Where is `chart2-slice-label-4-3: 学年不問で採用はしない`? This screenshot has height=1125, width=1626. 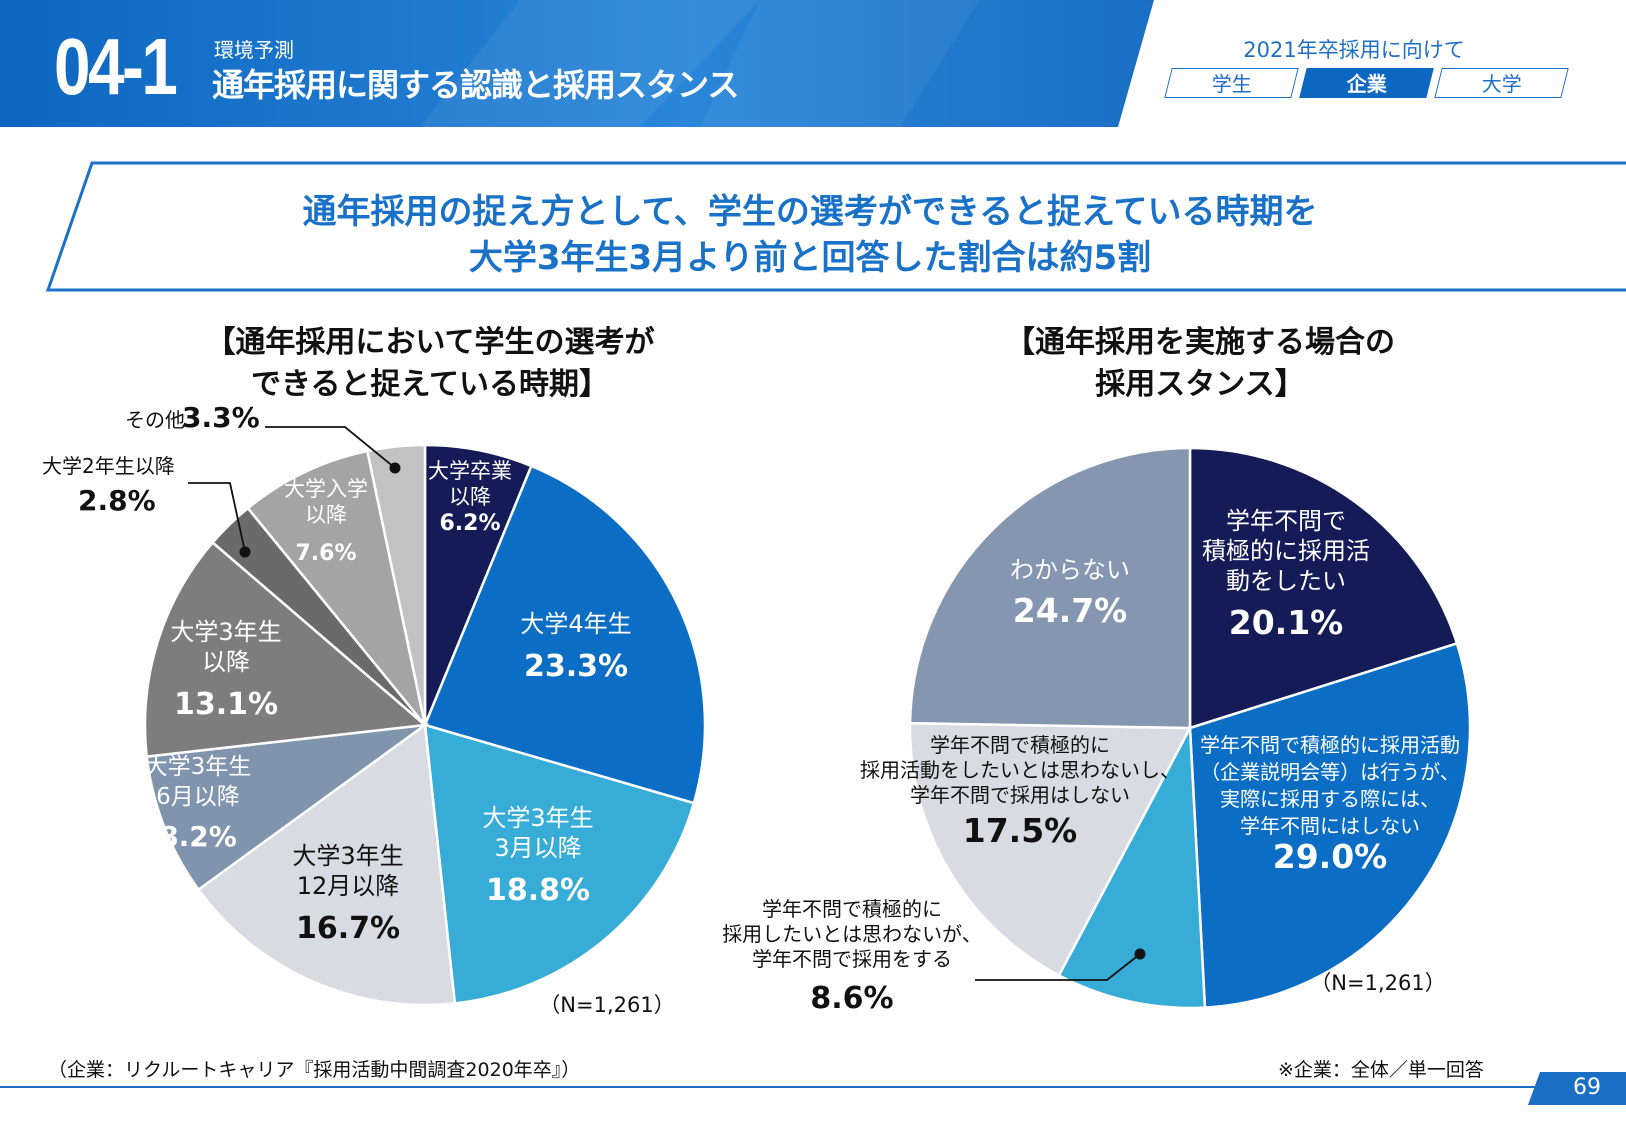 chart2-slice-label-4-3: 学年不問で採用はしない is located at coordinates (1020, 795).